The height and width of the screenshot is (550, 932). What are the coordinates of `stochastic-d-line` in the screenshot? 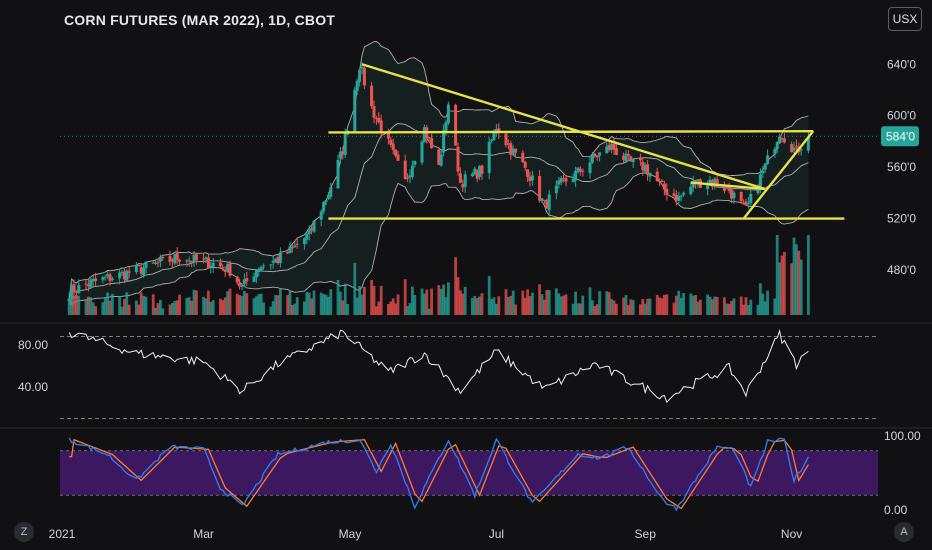 It's located at (439, 474).